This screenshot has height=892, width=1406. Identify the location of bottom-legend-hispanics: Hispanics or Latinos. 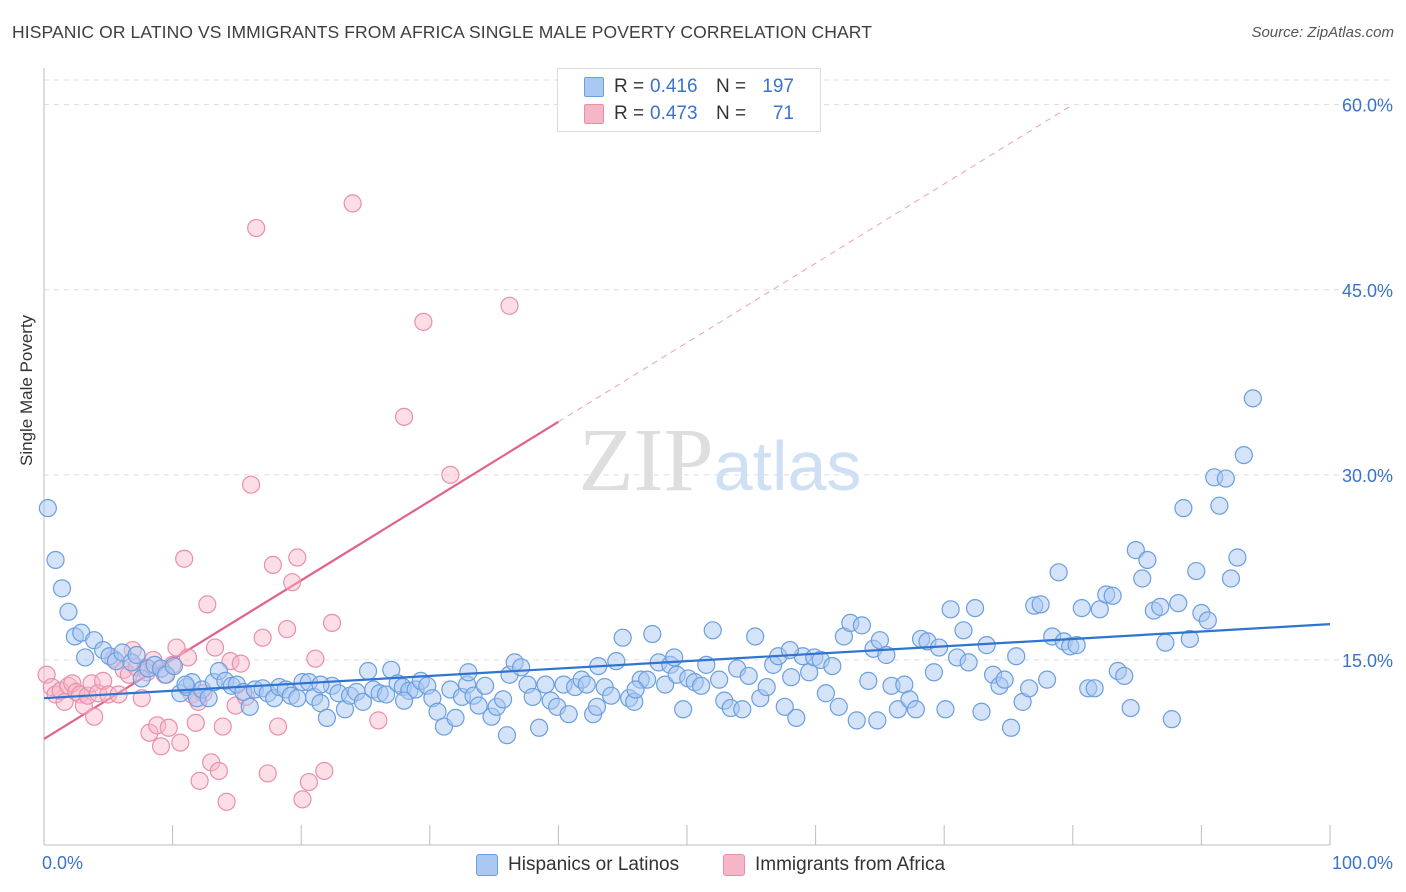
(577, 865).